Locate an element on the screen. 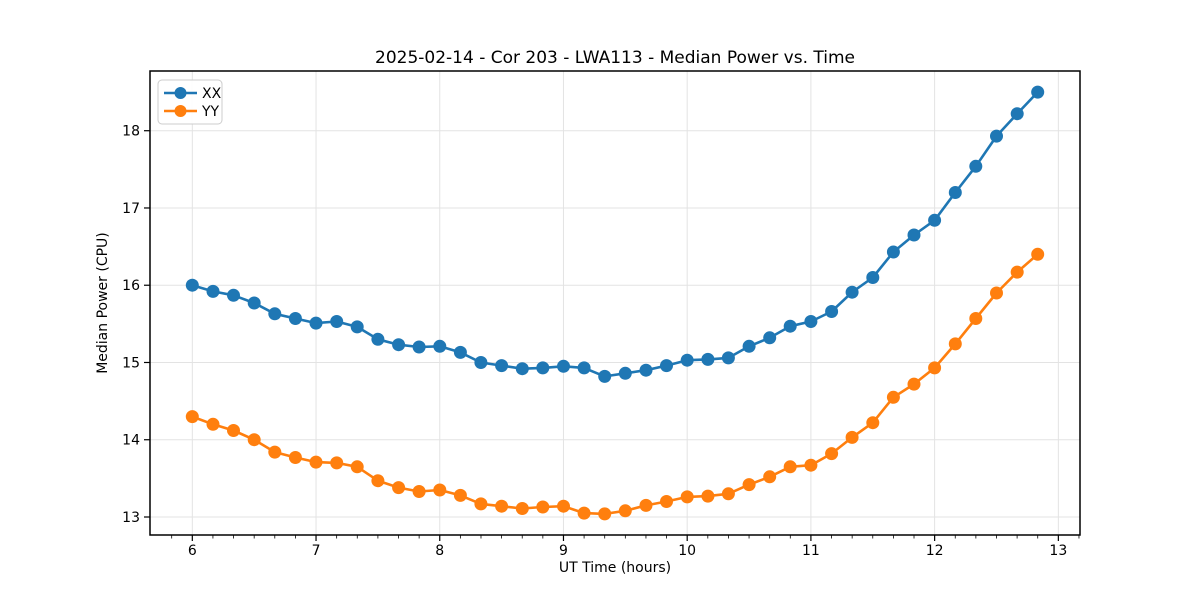 The image size is (1200, 600). legend-marker-xx is located at coordinates (180, 93).